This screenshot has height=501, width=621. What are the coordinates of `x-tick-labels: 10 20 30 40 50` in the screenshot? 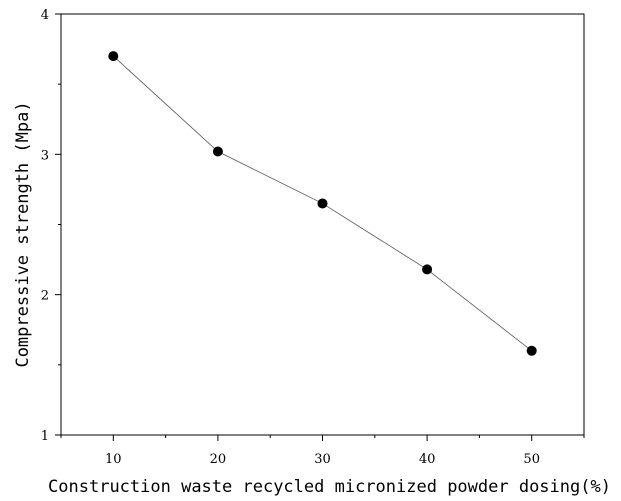 It's located at (322, 459).